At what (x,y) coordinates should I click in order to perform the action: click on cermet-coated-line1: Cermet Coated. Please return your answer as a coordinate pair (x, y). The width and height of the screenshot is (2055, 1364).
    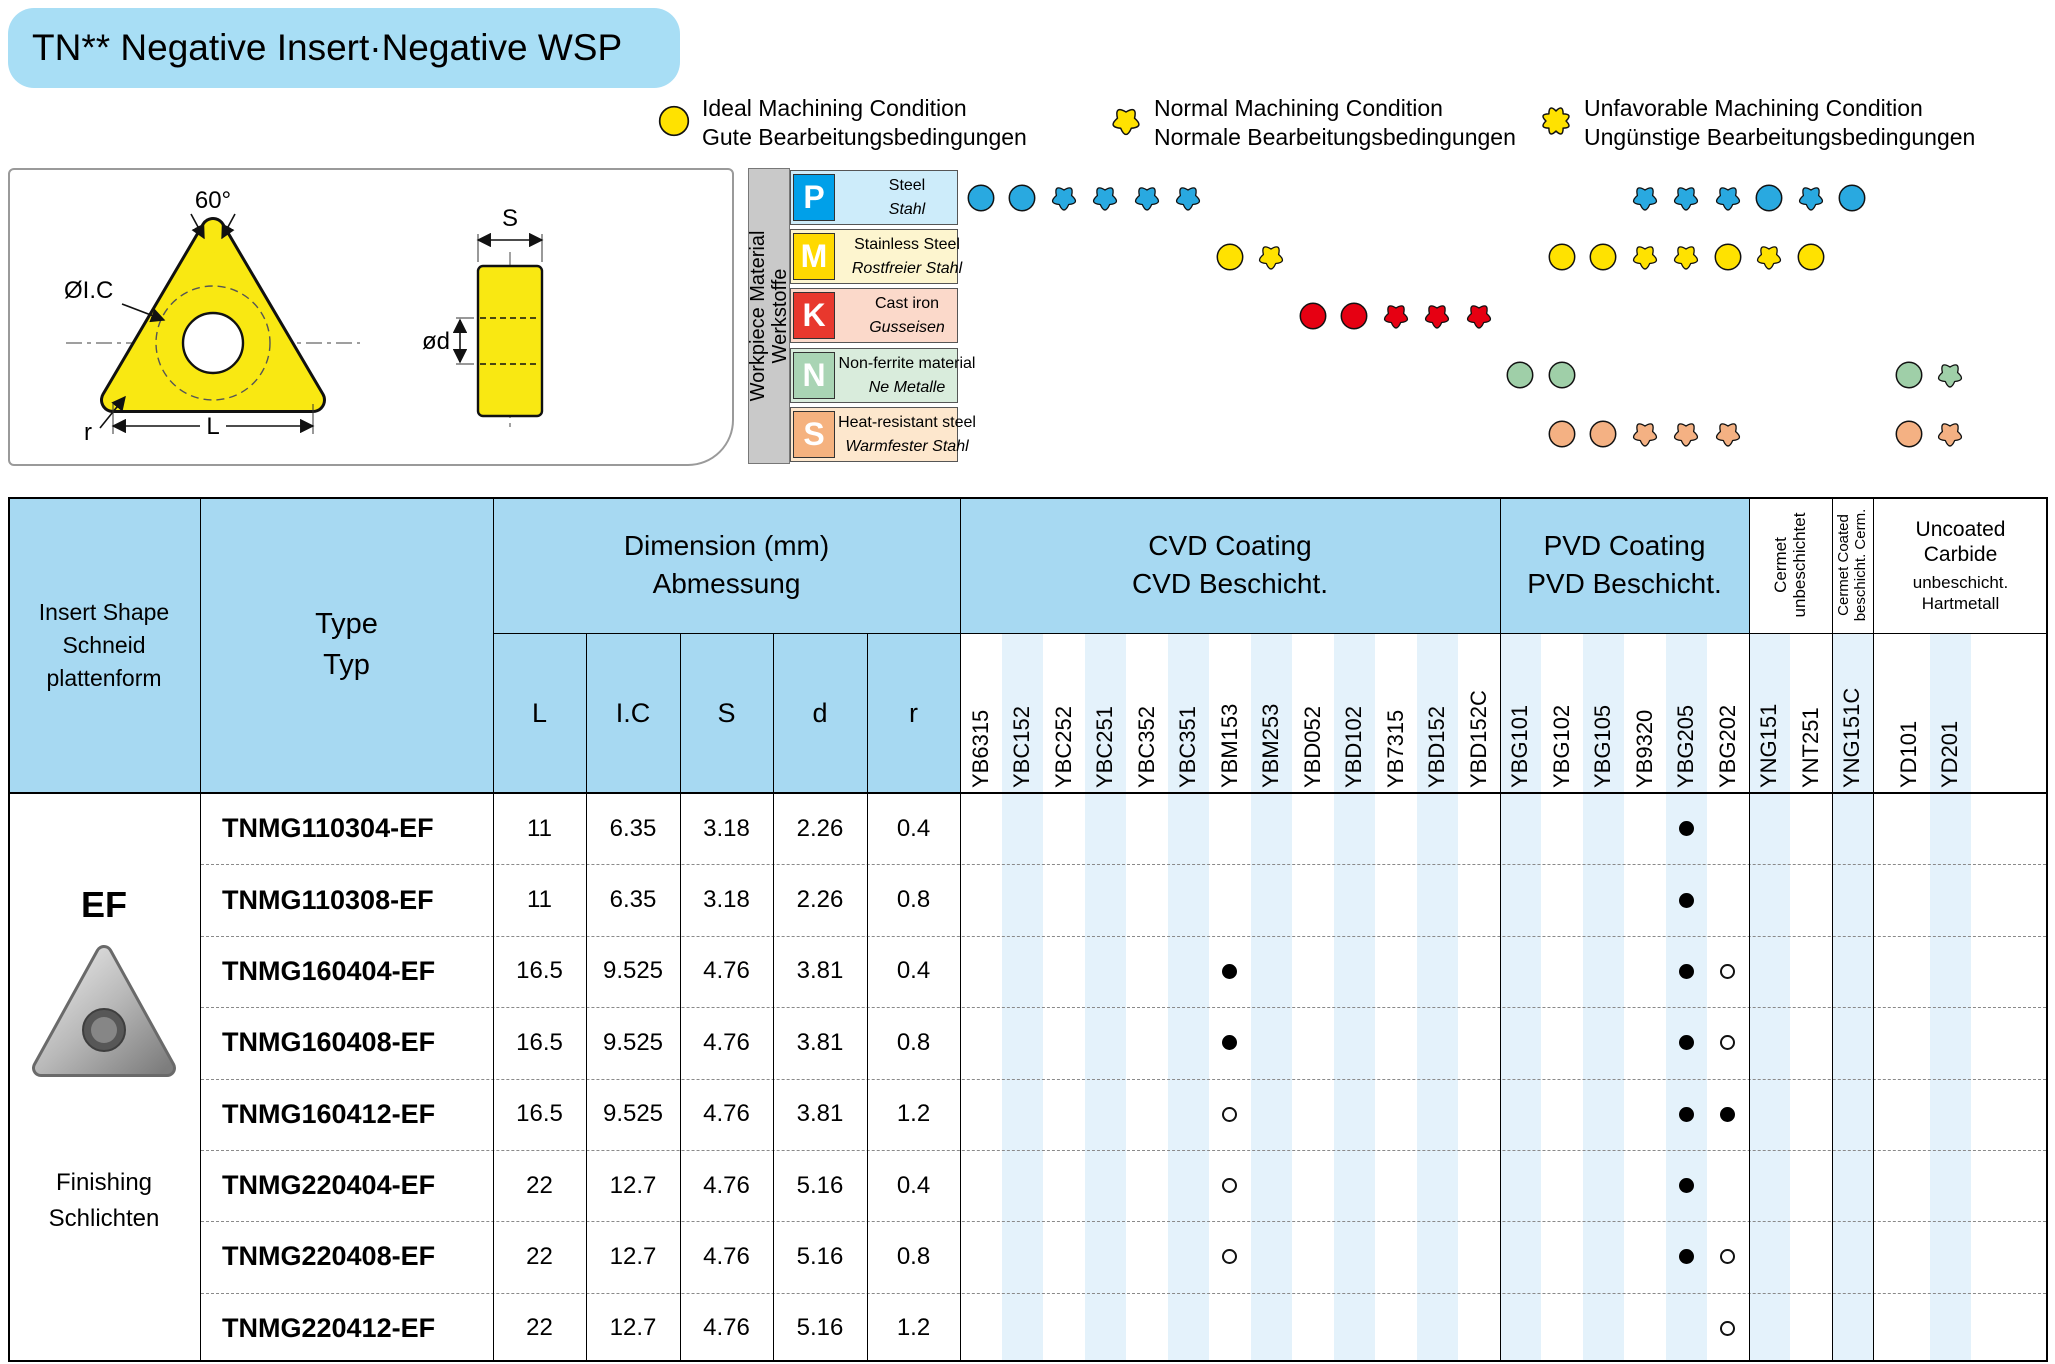
    Looking at the image, I should click on (1843, 565).